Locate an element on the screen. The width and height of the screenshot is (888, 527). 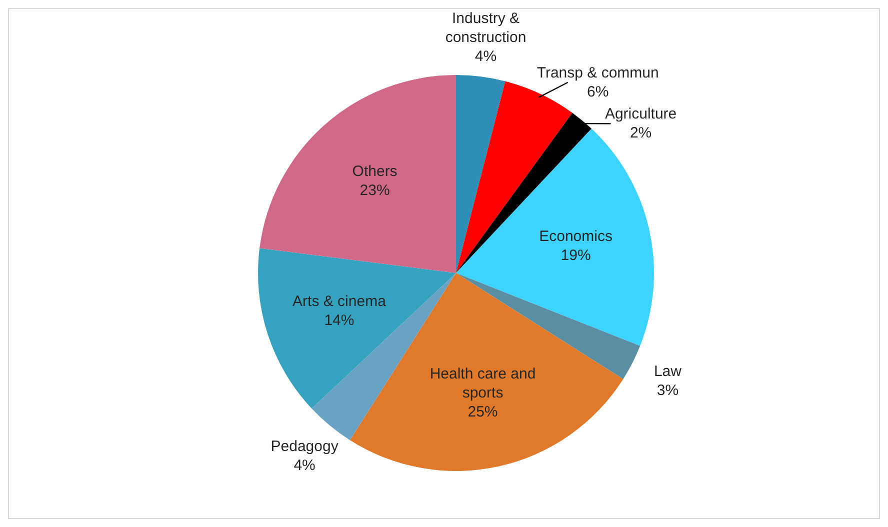
data-label: 23% is located at coordinates (375, 190).